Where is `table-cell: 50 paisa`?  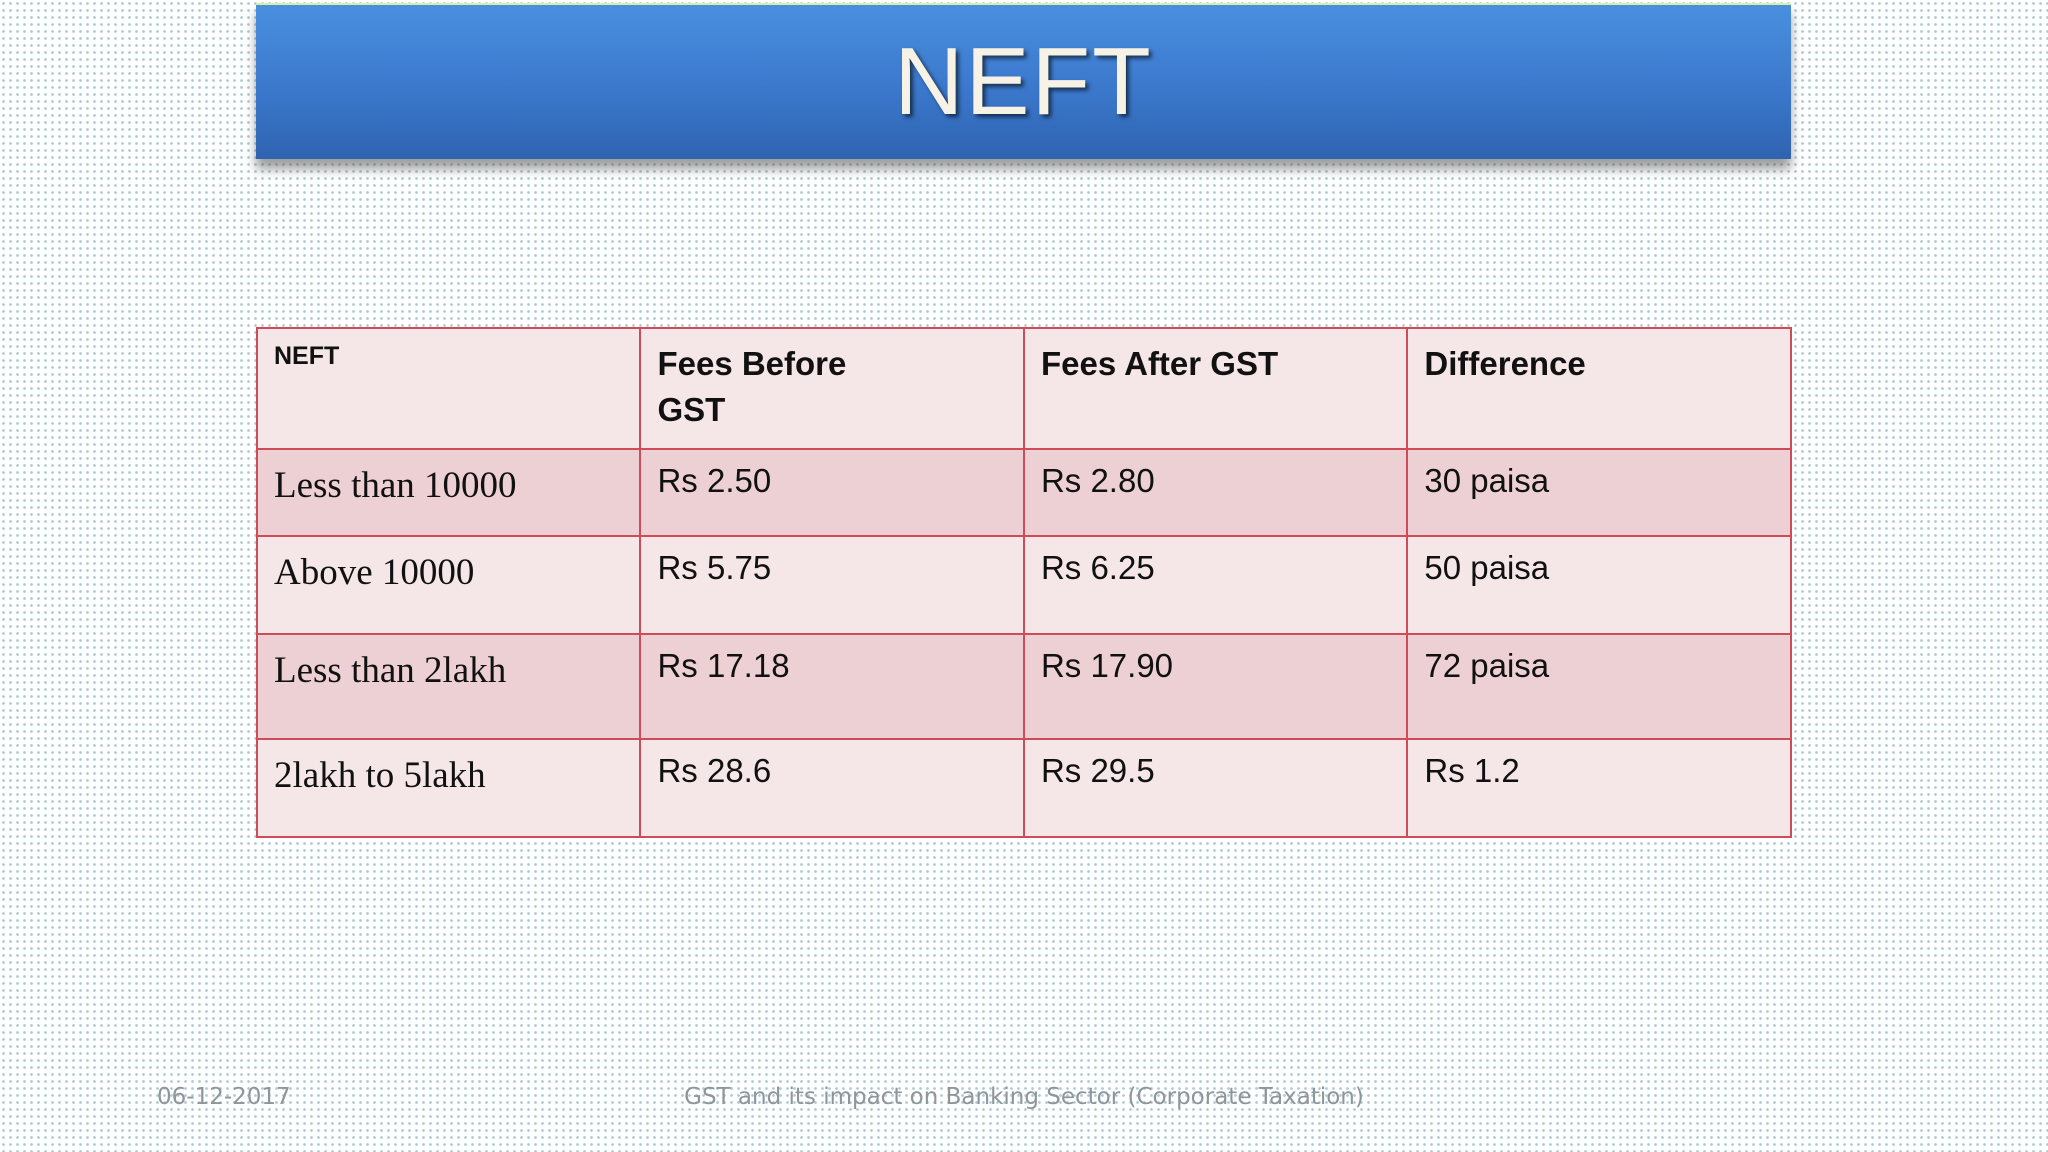
table-cell: 50 paisa is located at coordinates (1599, 585).